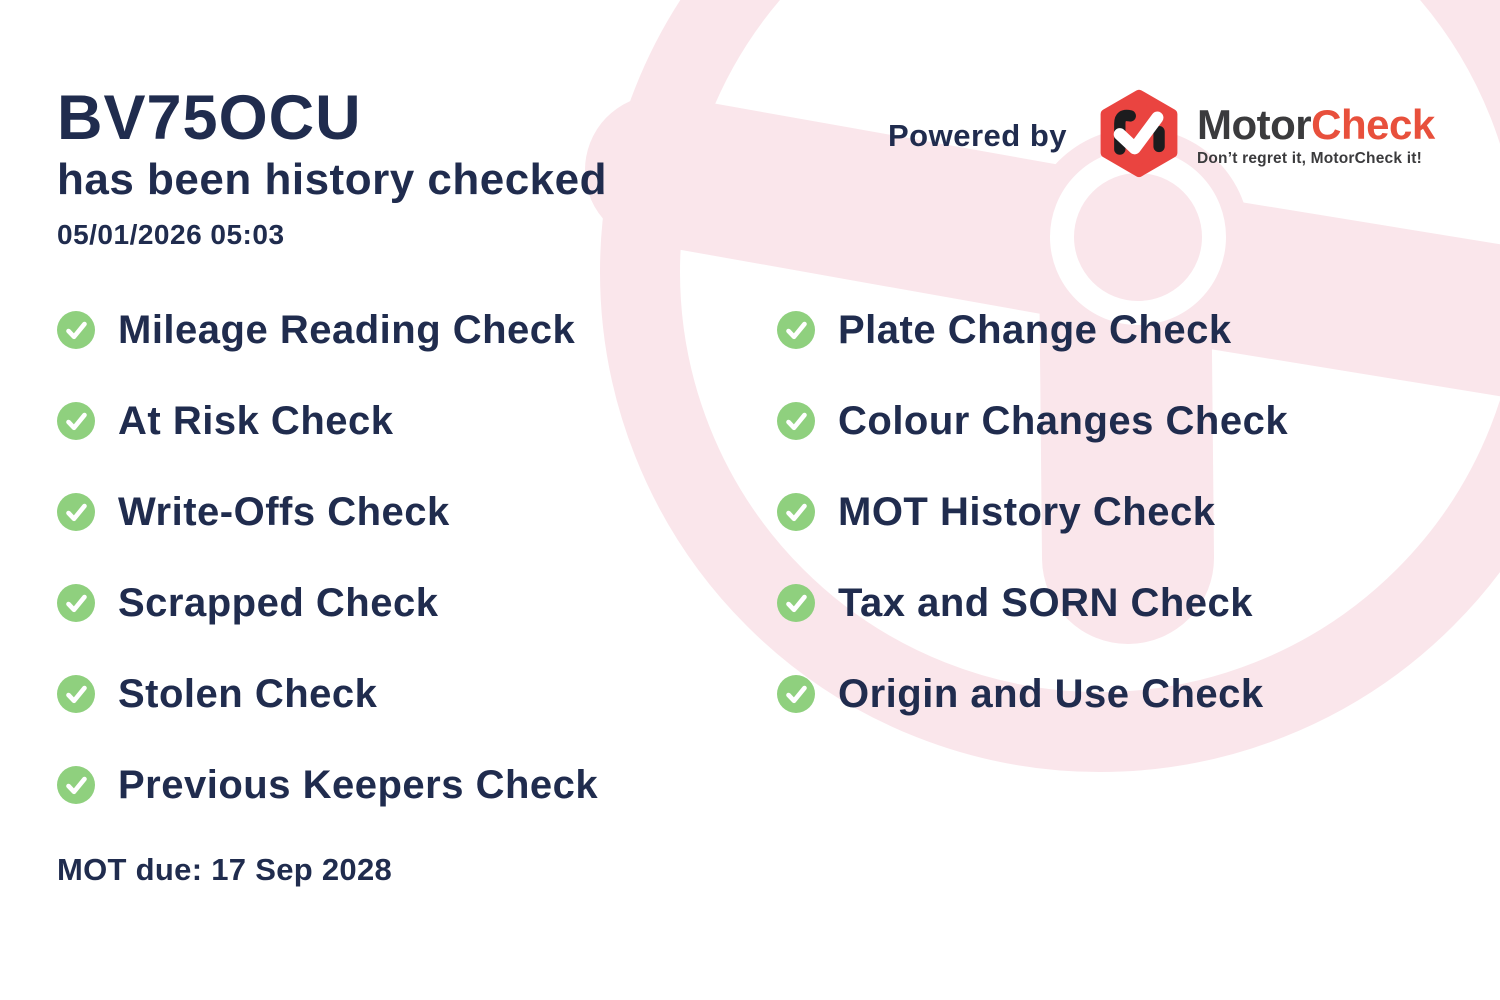  Describe the element at coordinates (1051, 693) in the screenshot. I see `check-item-label: Origin and Use Check` at that location.